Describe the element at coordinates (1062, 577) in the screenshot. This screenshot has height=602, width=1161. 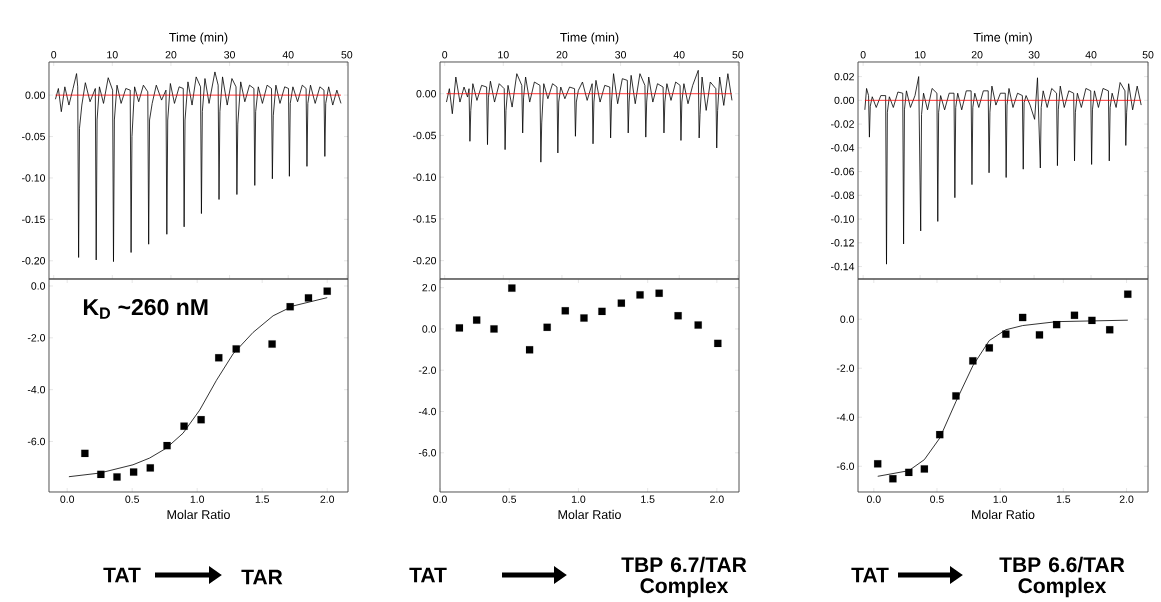
I see `text: TBP 6.6/TAR Complex` at that location.